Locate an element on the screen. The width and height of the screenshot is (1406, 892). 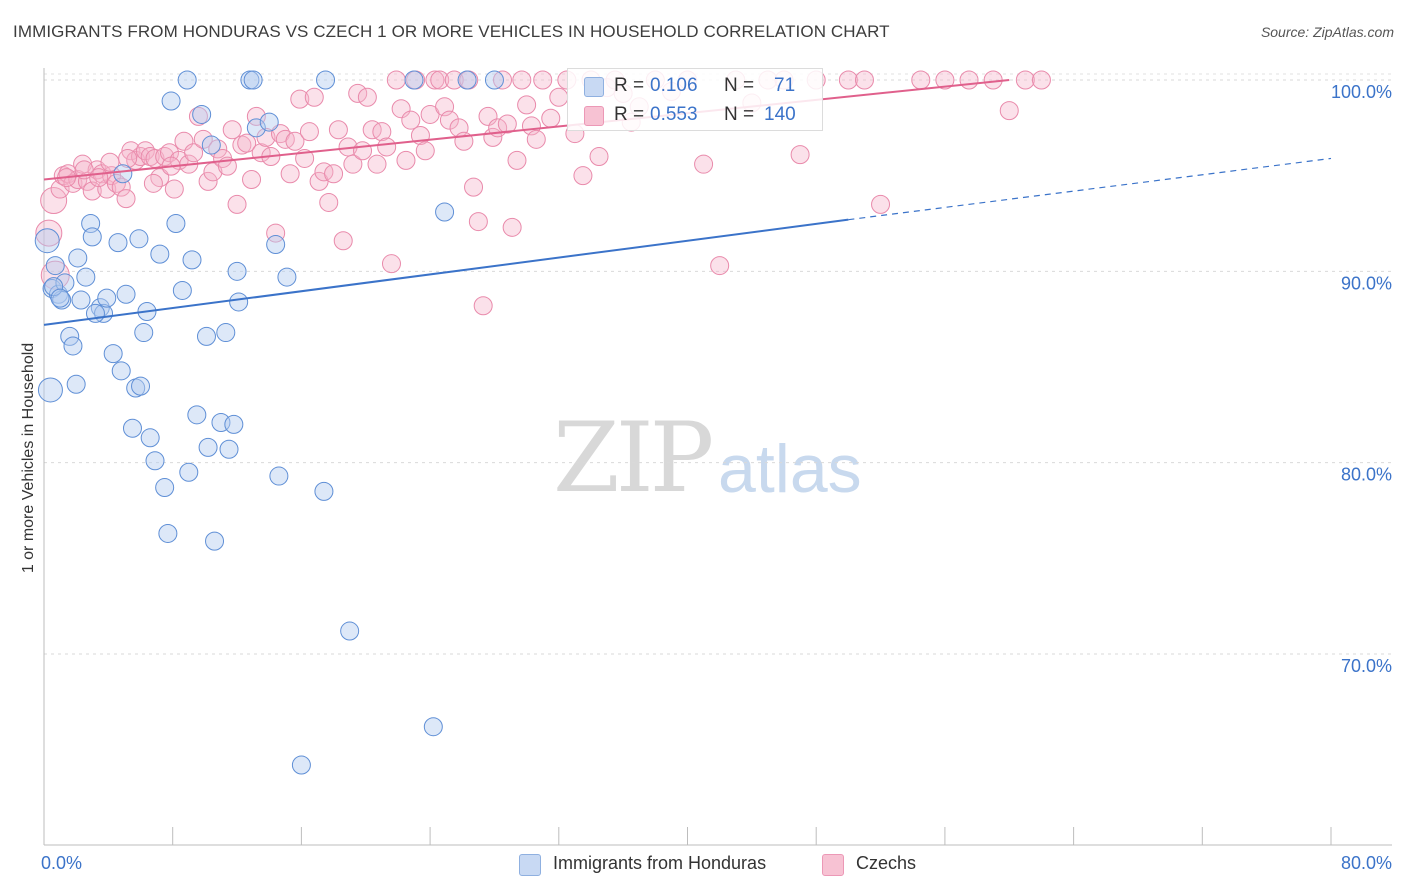
trend-line-czechs is located at coordinates (526, 130).